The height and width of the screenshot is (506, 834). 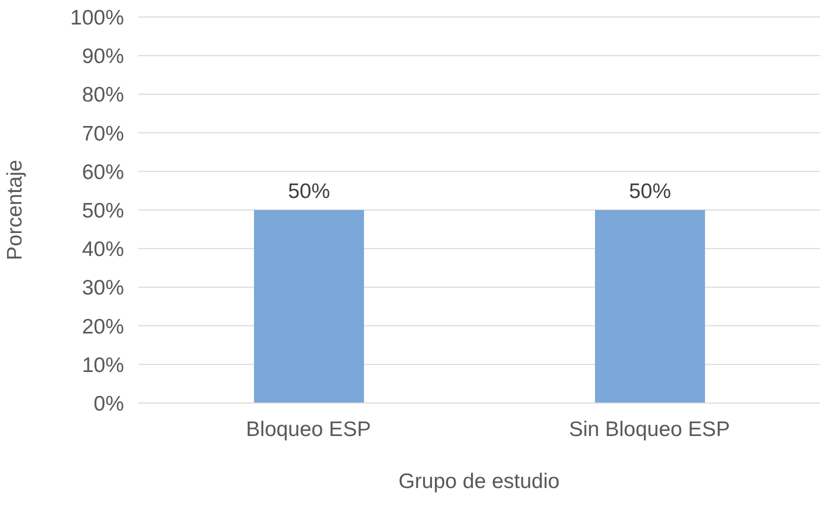 I want to click on y-tick-label: 0%, so click(x=109, y=404).